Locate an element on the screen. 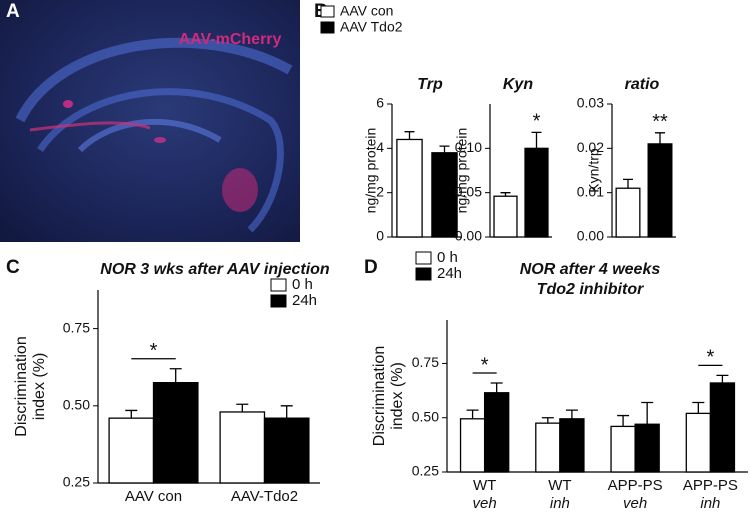 The height and width of the screenshot is (525, 751). y-tick-label: 0.03 is located at coordinates (590, 103).